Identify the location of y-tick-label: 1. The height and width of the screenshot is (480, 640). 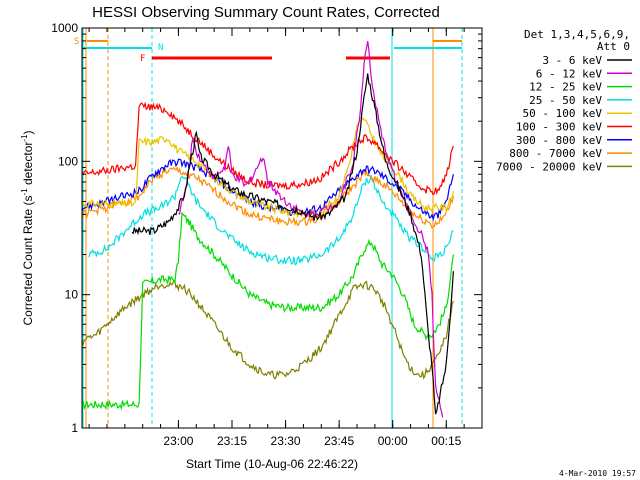
(74, 428).